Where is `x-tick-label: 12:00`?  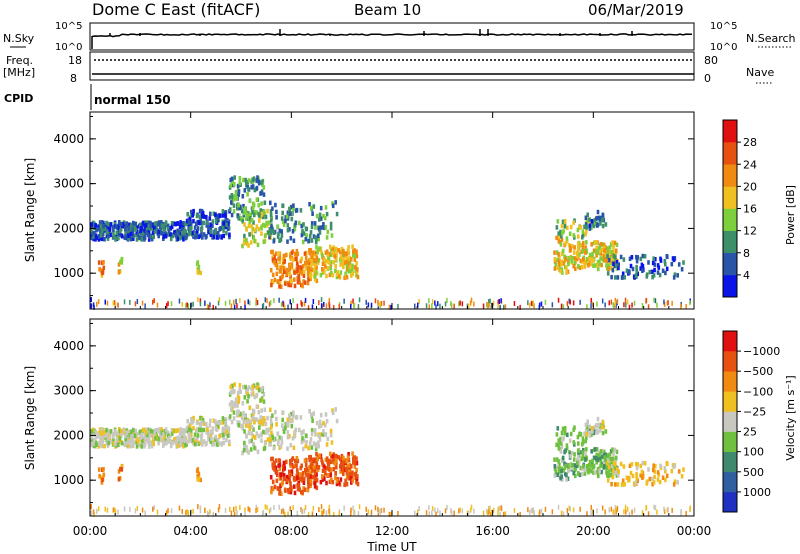
x-tick-label: 12:00 is located at coordinates (392, 531).